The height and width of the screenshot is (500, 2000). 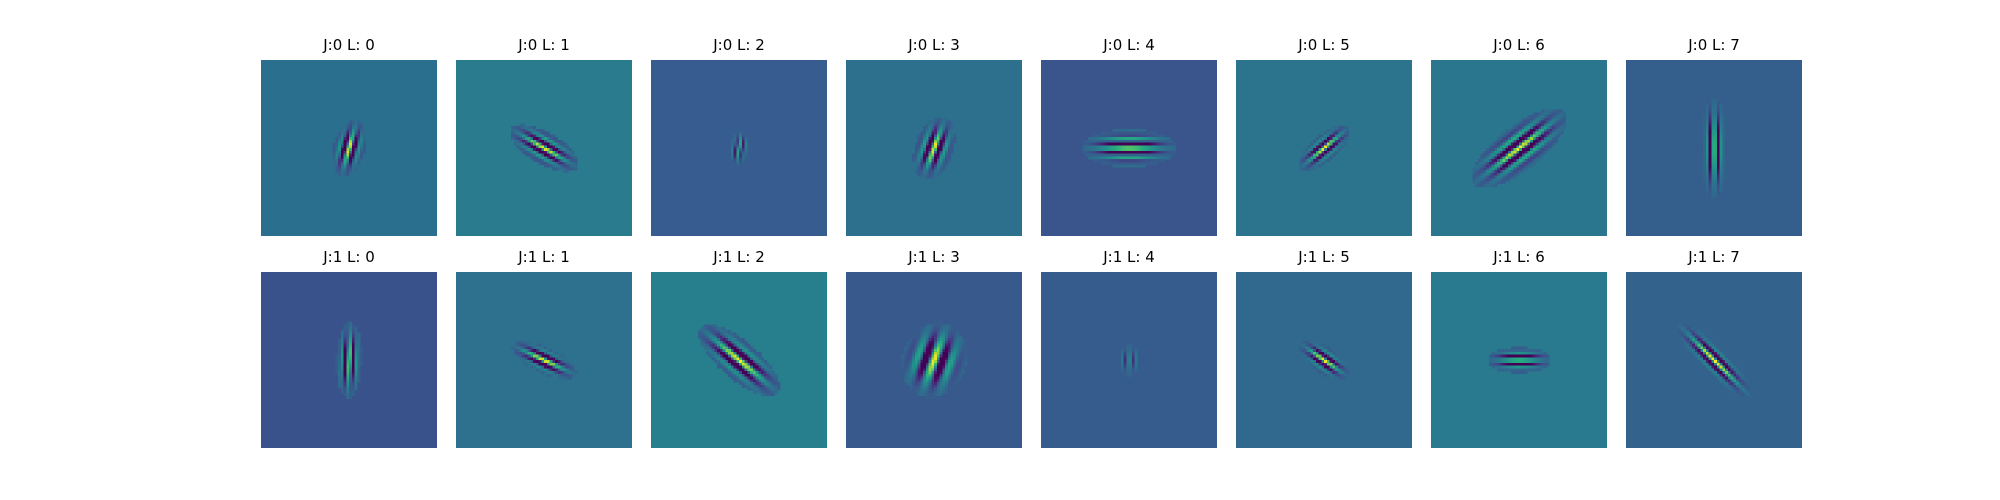 I want to click on panel-title: J:0 L: 6, so click(x=1519, y=45).